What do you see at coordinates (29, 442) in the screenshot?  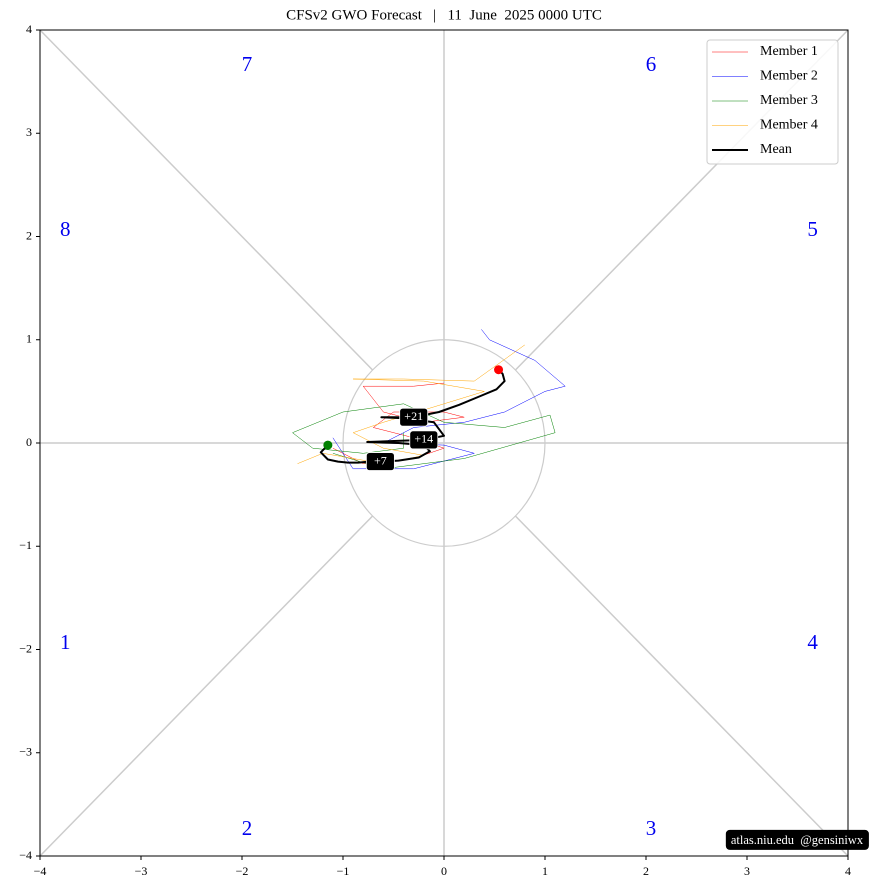 I see `y-tick-label: 0` at bounding box center [29, 442].